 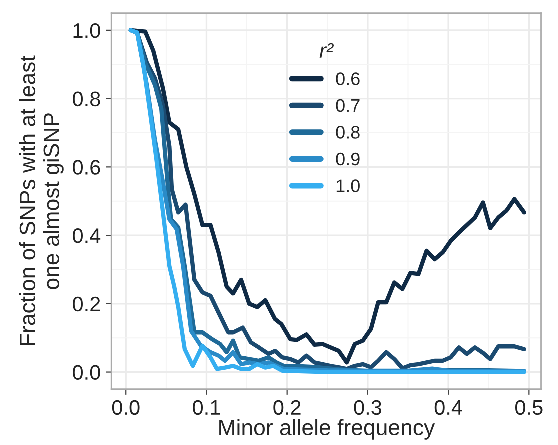 I want to click on y-tick-label: 0.6, so click(x=86, y=167).